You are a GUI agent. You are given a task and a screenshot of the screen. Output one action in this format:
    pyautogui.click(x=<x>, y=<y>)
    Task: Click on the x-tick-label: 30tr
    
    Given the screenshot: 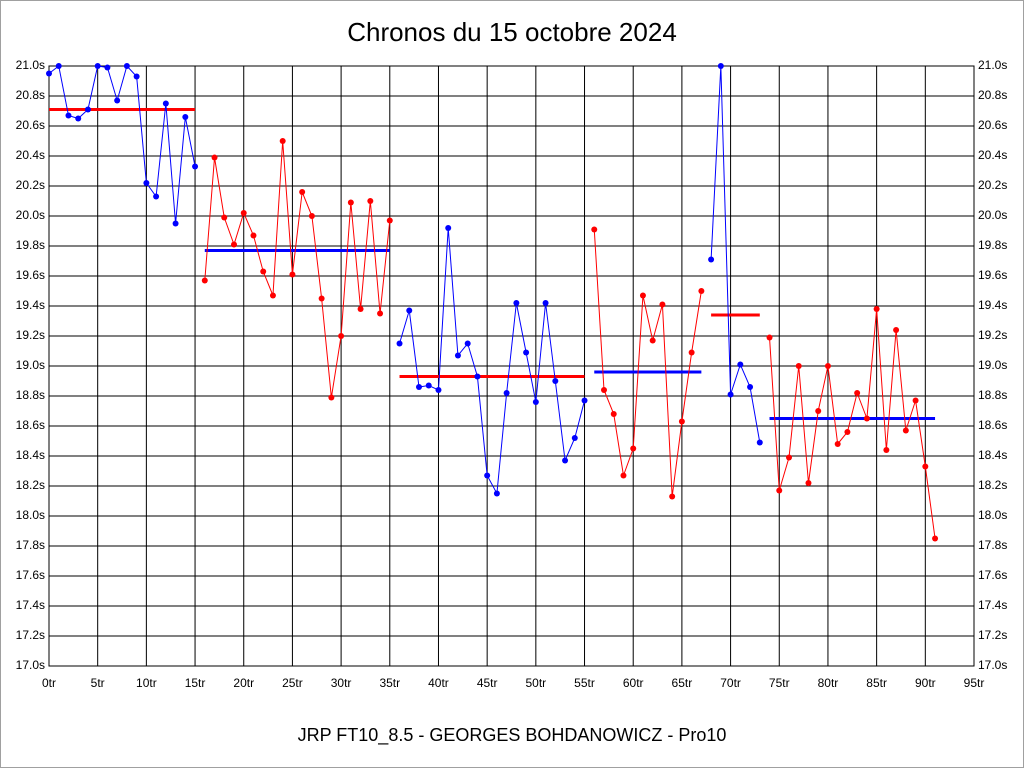 What is the action you would take?
    pyautogui.click(x=341, y=683)
    